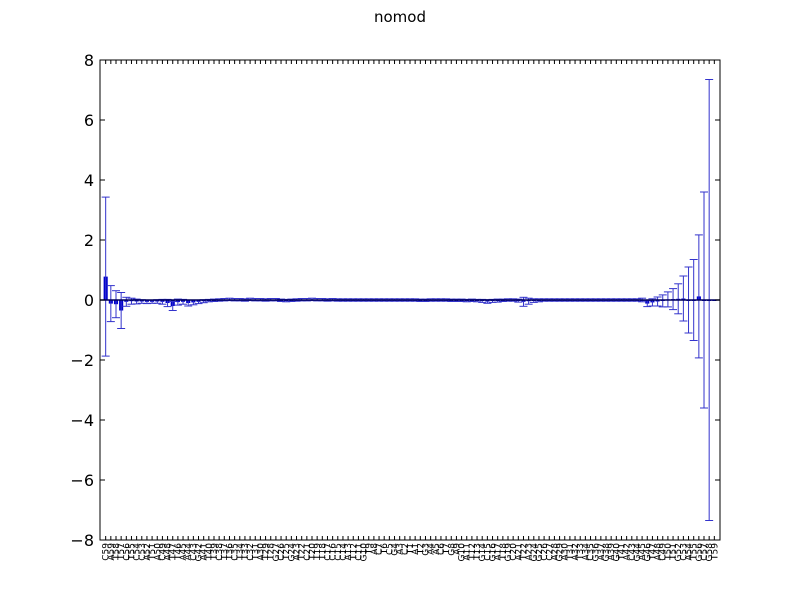 The width and height of the screenshot is (800, 600). What do you see at coordinates (705, 552) in the screenshot?
I see `xtick-label: C57` at bounding box center [705, 552].